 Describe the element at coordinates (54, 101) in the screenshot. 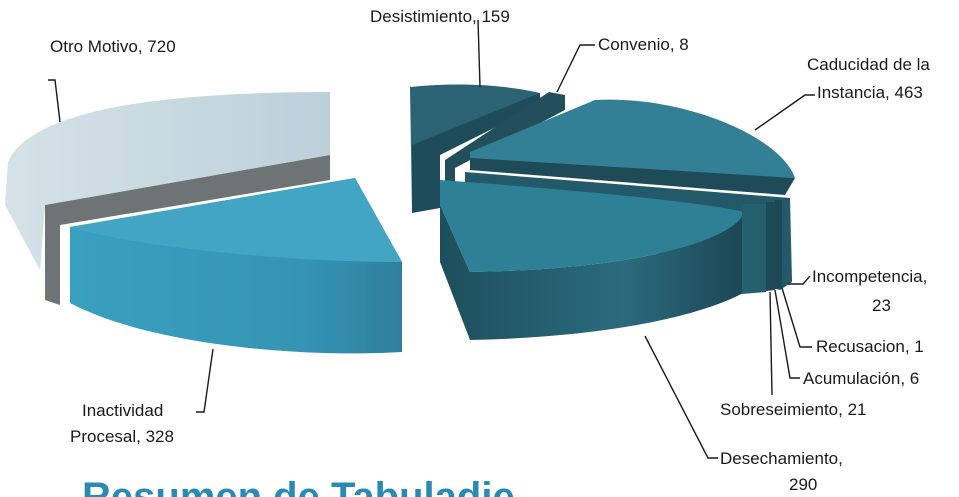

I see `leader-line-otro-motivo` at that location.